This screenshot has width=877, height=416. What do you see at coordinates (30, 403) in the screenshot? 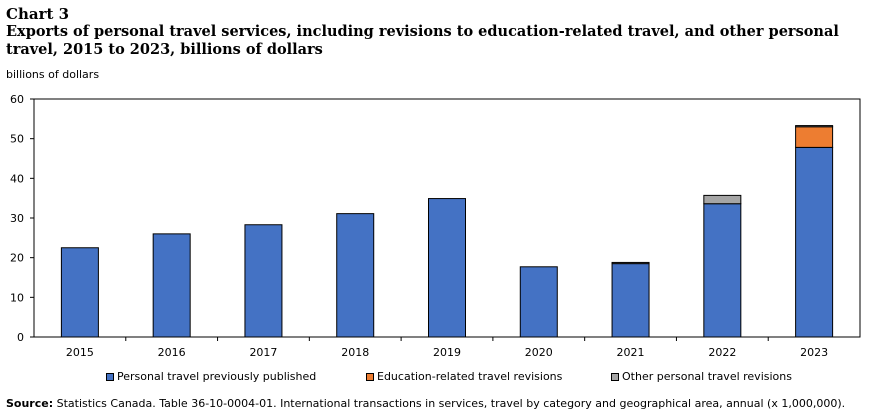
I see `source-label: Source:` at bounding box center [30, 403].